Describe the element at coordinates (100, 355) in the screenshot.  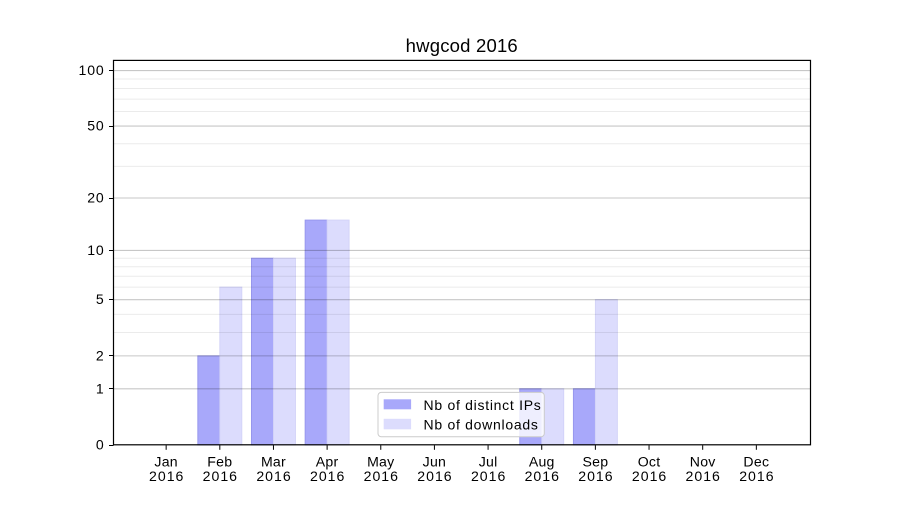
I see `svg-text: 2` at that location.